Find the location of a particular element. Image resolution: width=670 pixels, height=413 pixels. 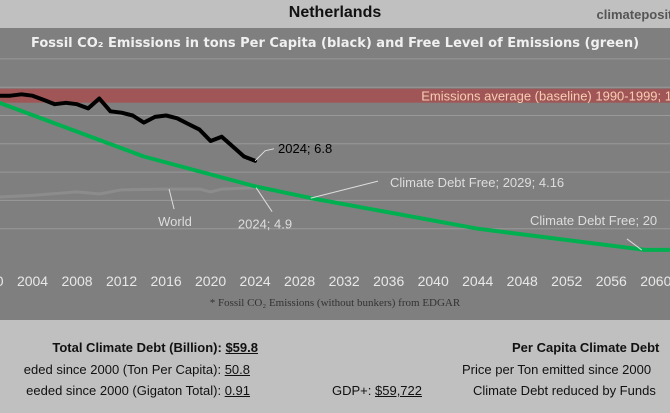

x-tick-label: 2056 is located at coordinates (611, 281).